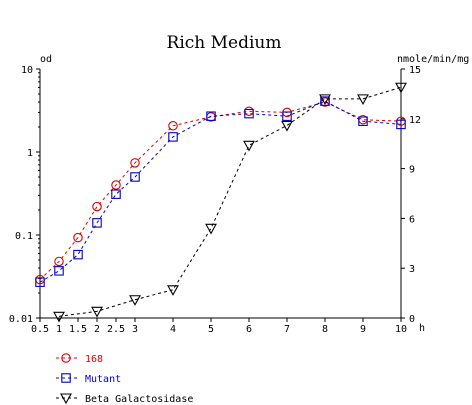  Describe the element at coordinates (422, 328) in the screenshot. I see `x-axis-unit: h` at that location.